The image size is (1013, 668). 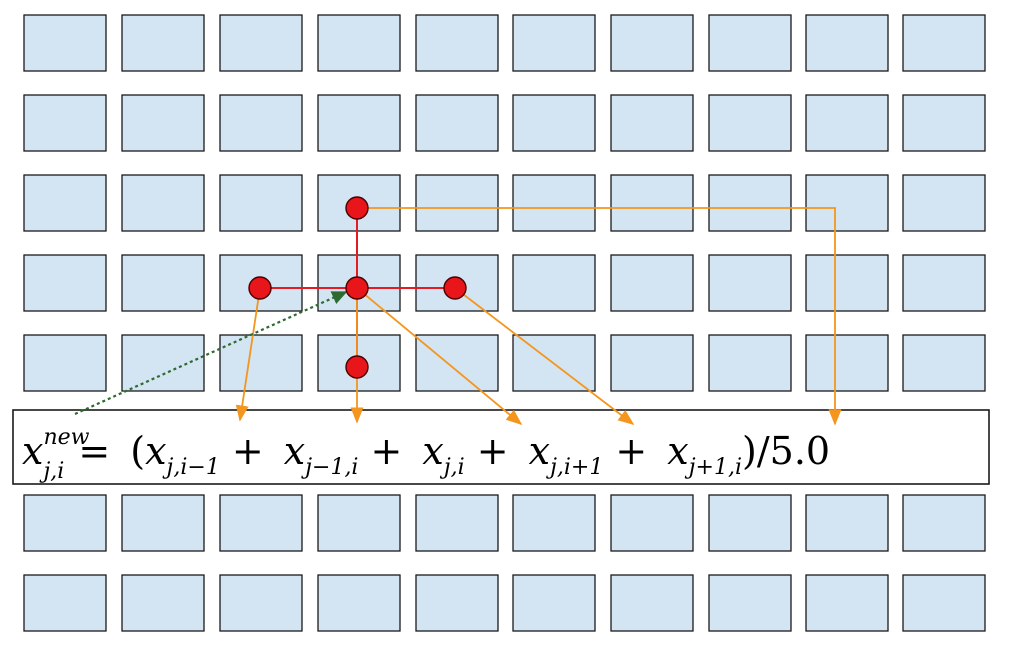 I want to click on formula-term-4-sub: j,i+1, so click(x=574, y=467).